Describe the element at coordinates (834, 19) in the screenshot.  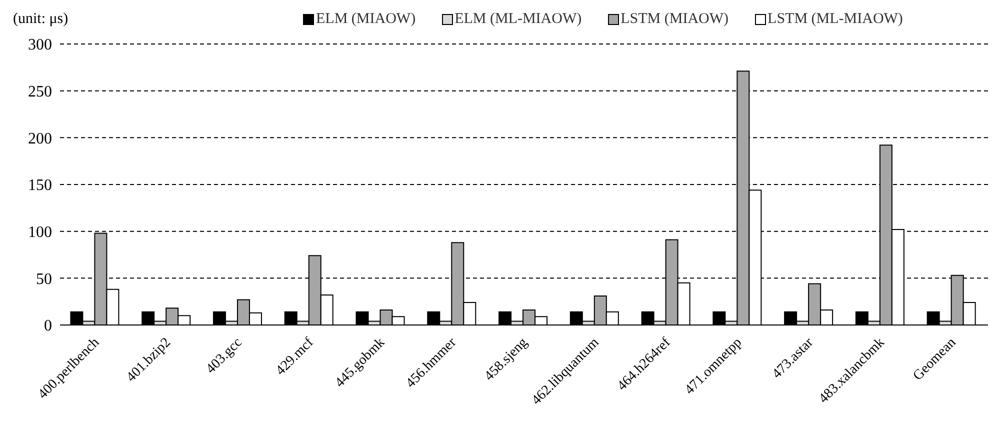
I see `legend-label: LSTM (ML-MIAOW)` at that location.